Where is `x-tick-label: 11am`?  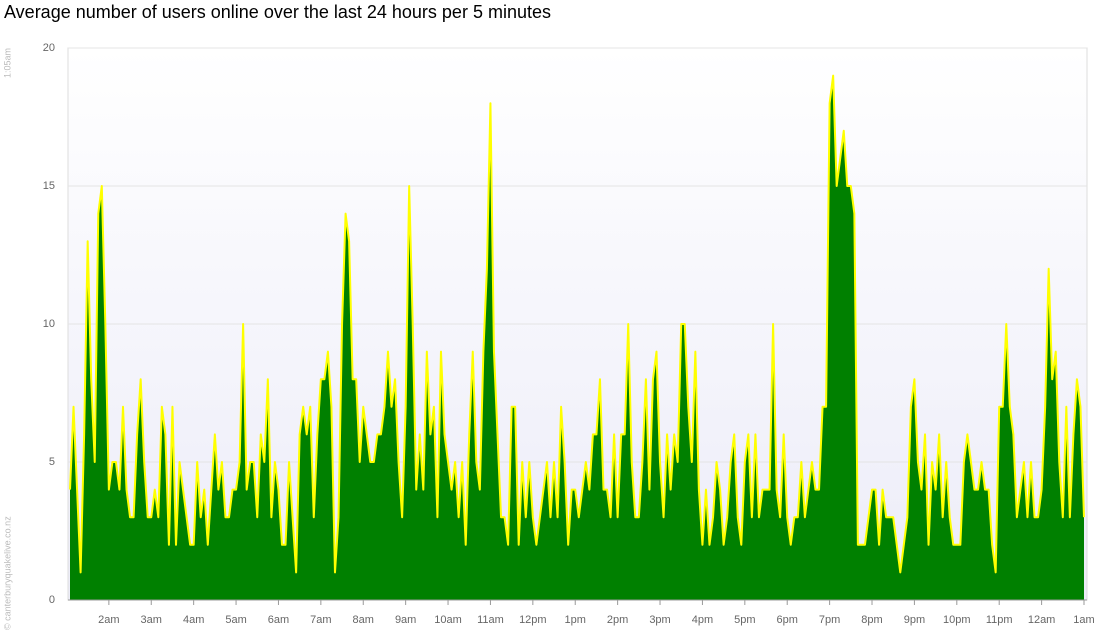
x-tick-label: 11am is located at coordinates (490, 620).